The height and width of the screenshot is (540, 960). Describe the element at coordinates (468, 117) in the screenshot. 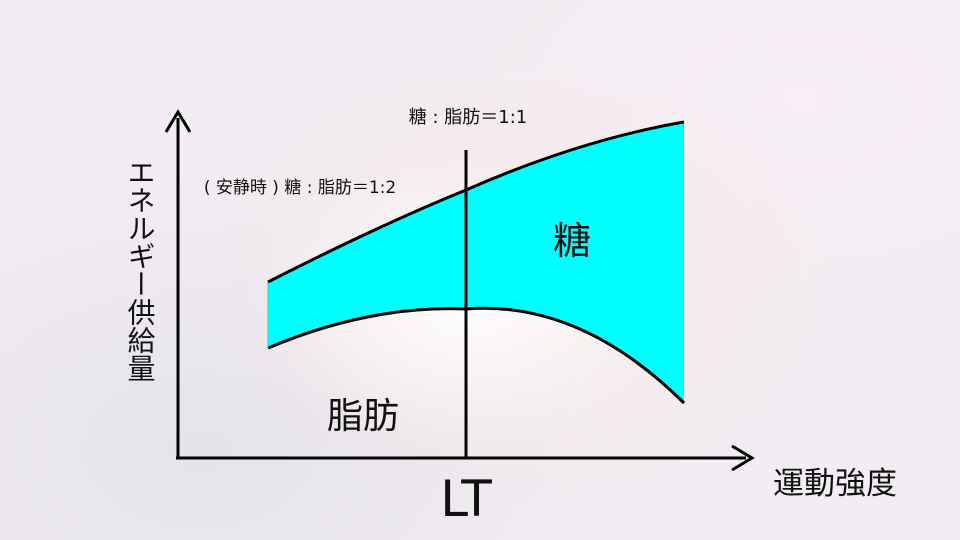

I see `lt-ratio-label: 糖 : 脂肪＝1:1` at that location.